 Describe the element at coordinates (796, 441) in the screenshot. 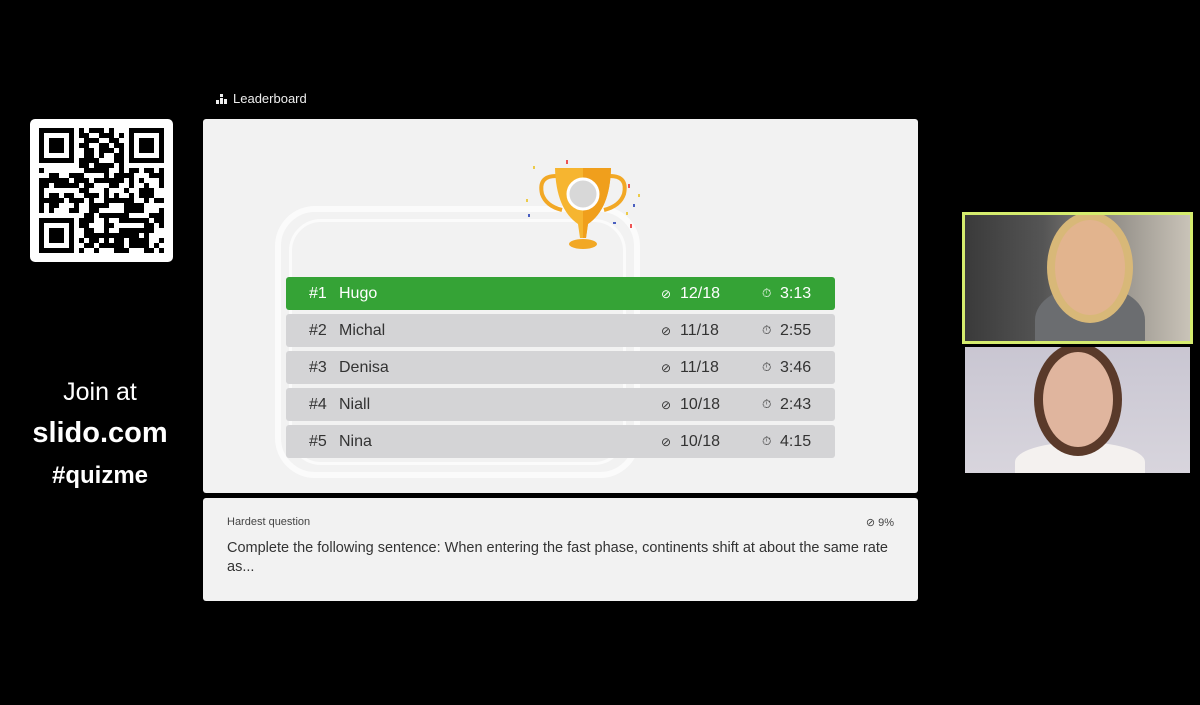

I see `time: 4:15` at that location.